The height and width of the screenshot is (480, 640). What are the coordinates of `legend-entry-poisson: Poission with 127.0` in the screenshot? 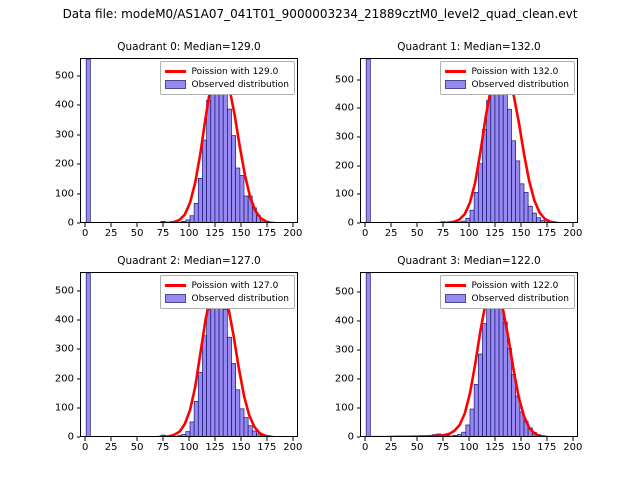 It's located at (226, 285).